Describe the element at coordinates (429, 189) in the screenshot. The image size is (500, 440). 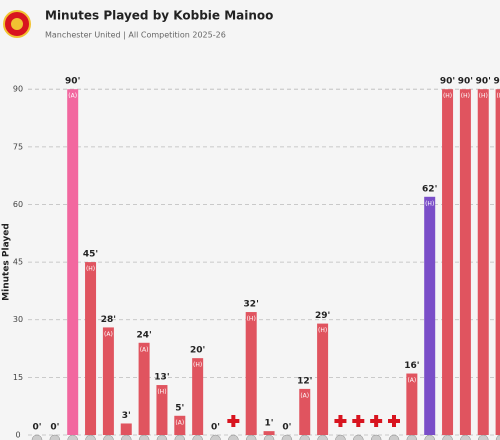
I see `value-label: 62'` at that location.